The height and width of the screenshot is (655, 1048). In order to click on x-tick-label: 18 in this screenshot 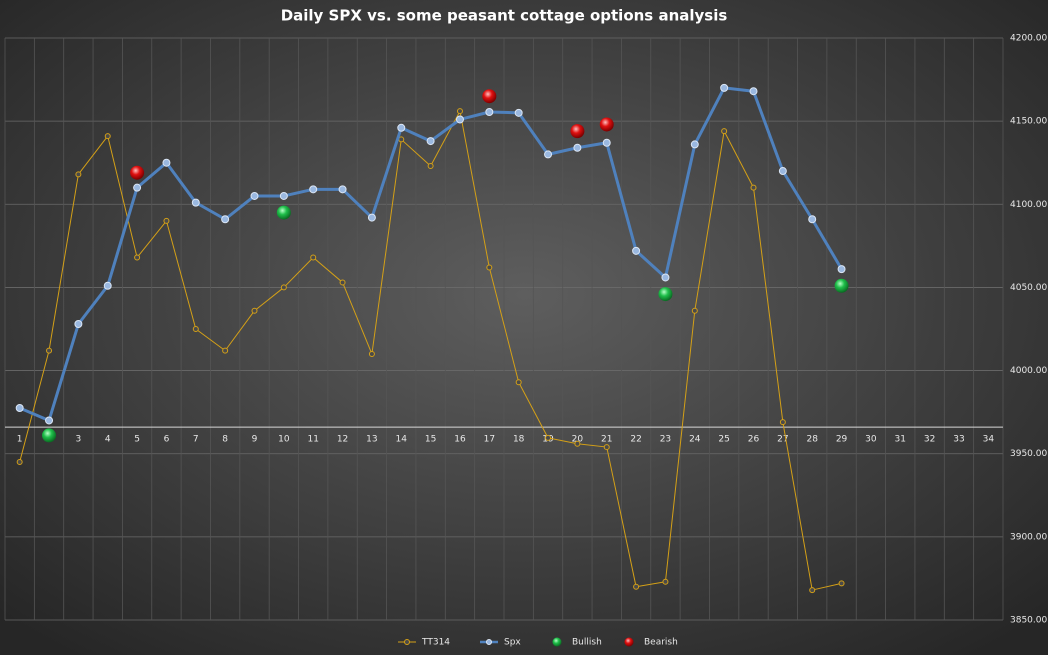, I will do `click(519, 440)`.